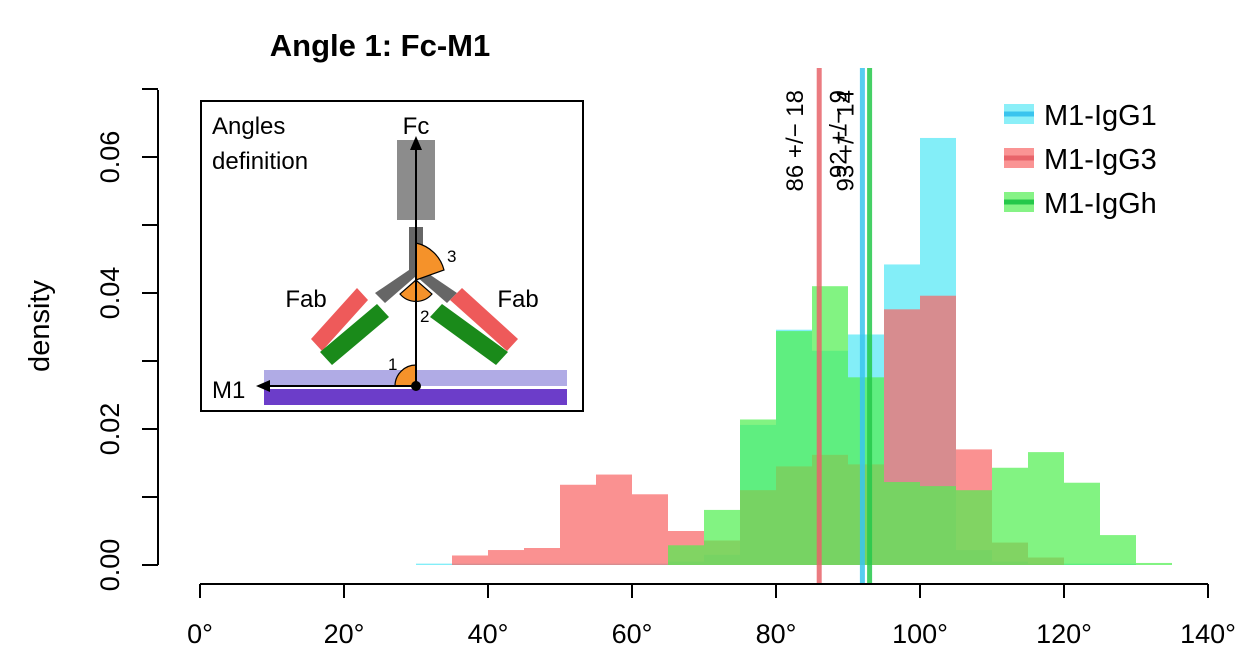 The image size is (1255, 659). I want to click on fc-arrowhead, so click(416, 143).